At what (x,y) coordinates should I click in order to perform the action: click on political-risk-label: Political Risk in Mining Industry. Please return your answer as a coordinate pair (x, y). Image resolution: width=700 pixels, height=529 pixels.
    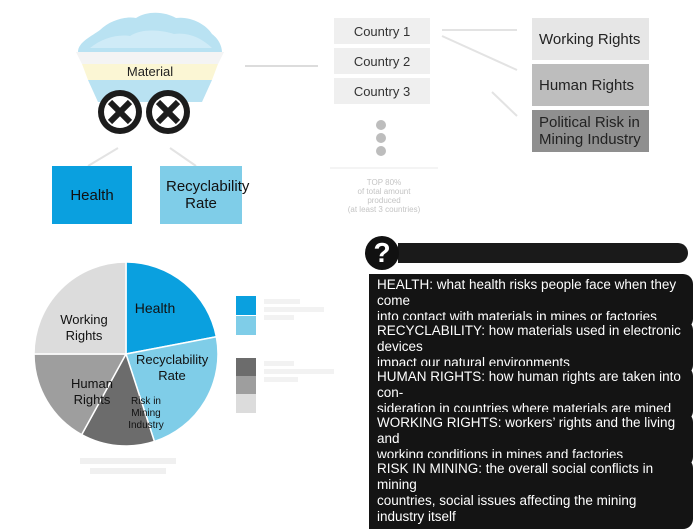
    Looking at the image, I should click on (590, 131).